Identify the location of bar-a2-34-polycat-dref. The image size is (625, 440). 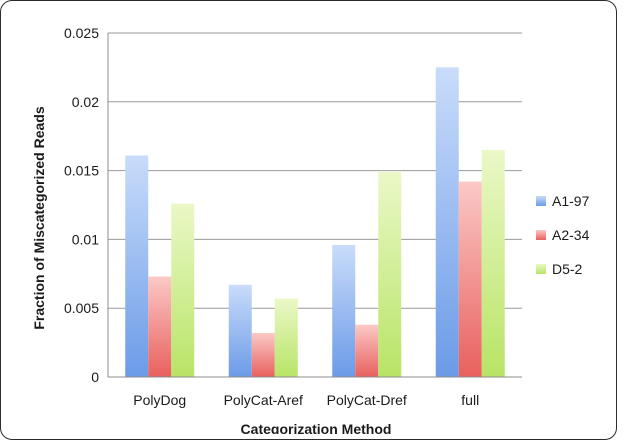
(367, 350).